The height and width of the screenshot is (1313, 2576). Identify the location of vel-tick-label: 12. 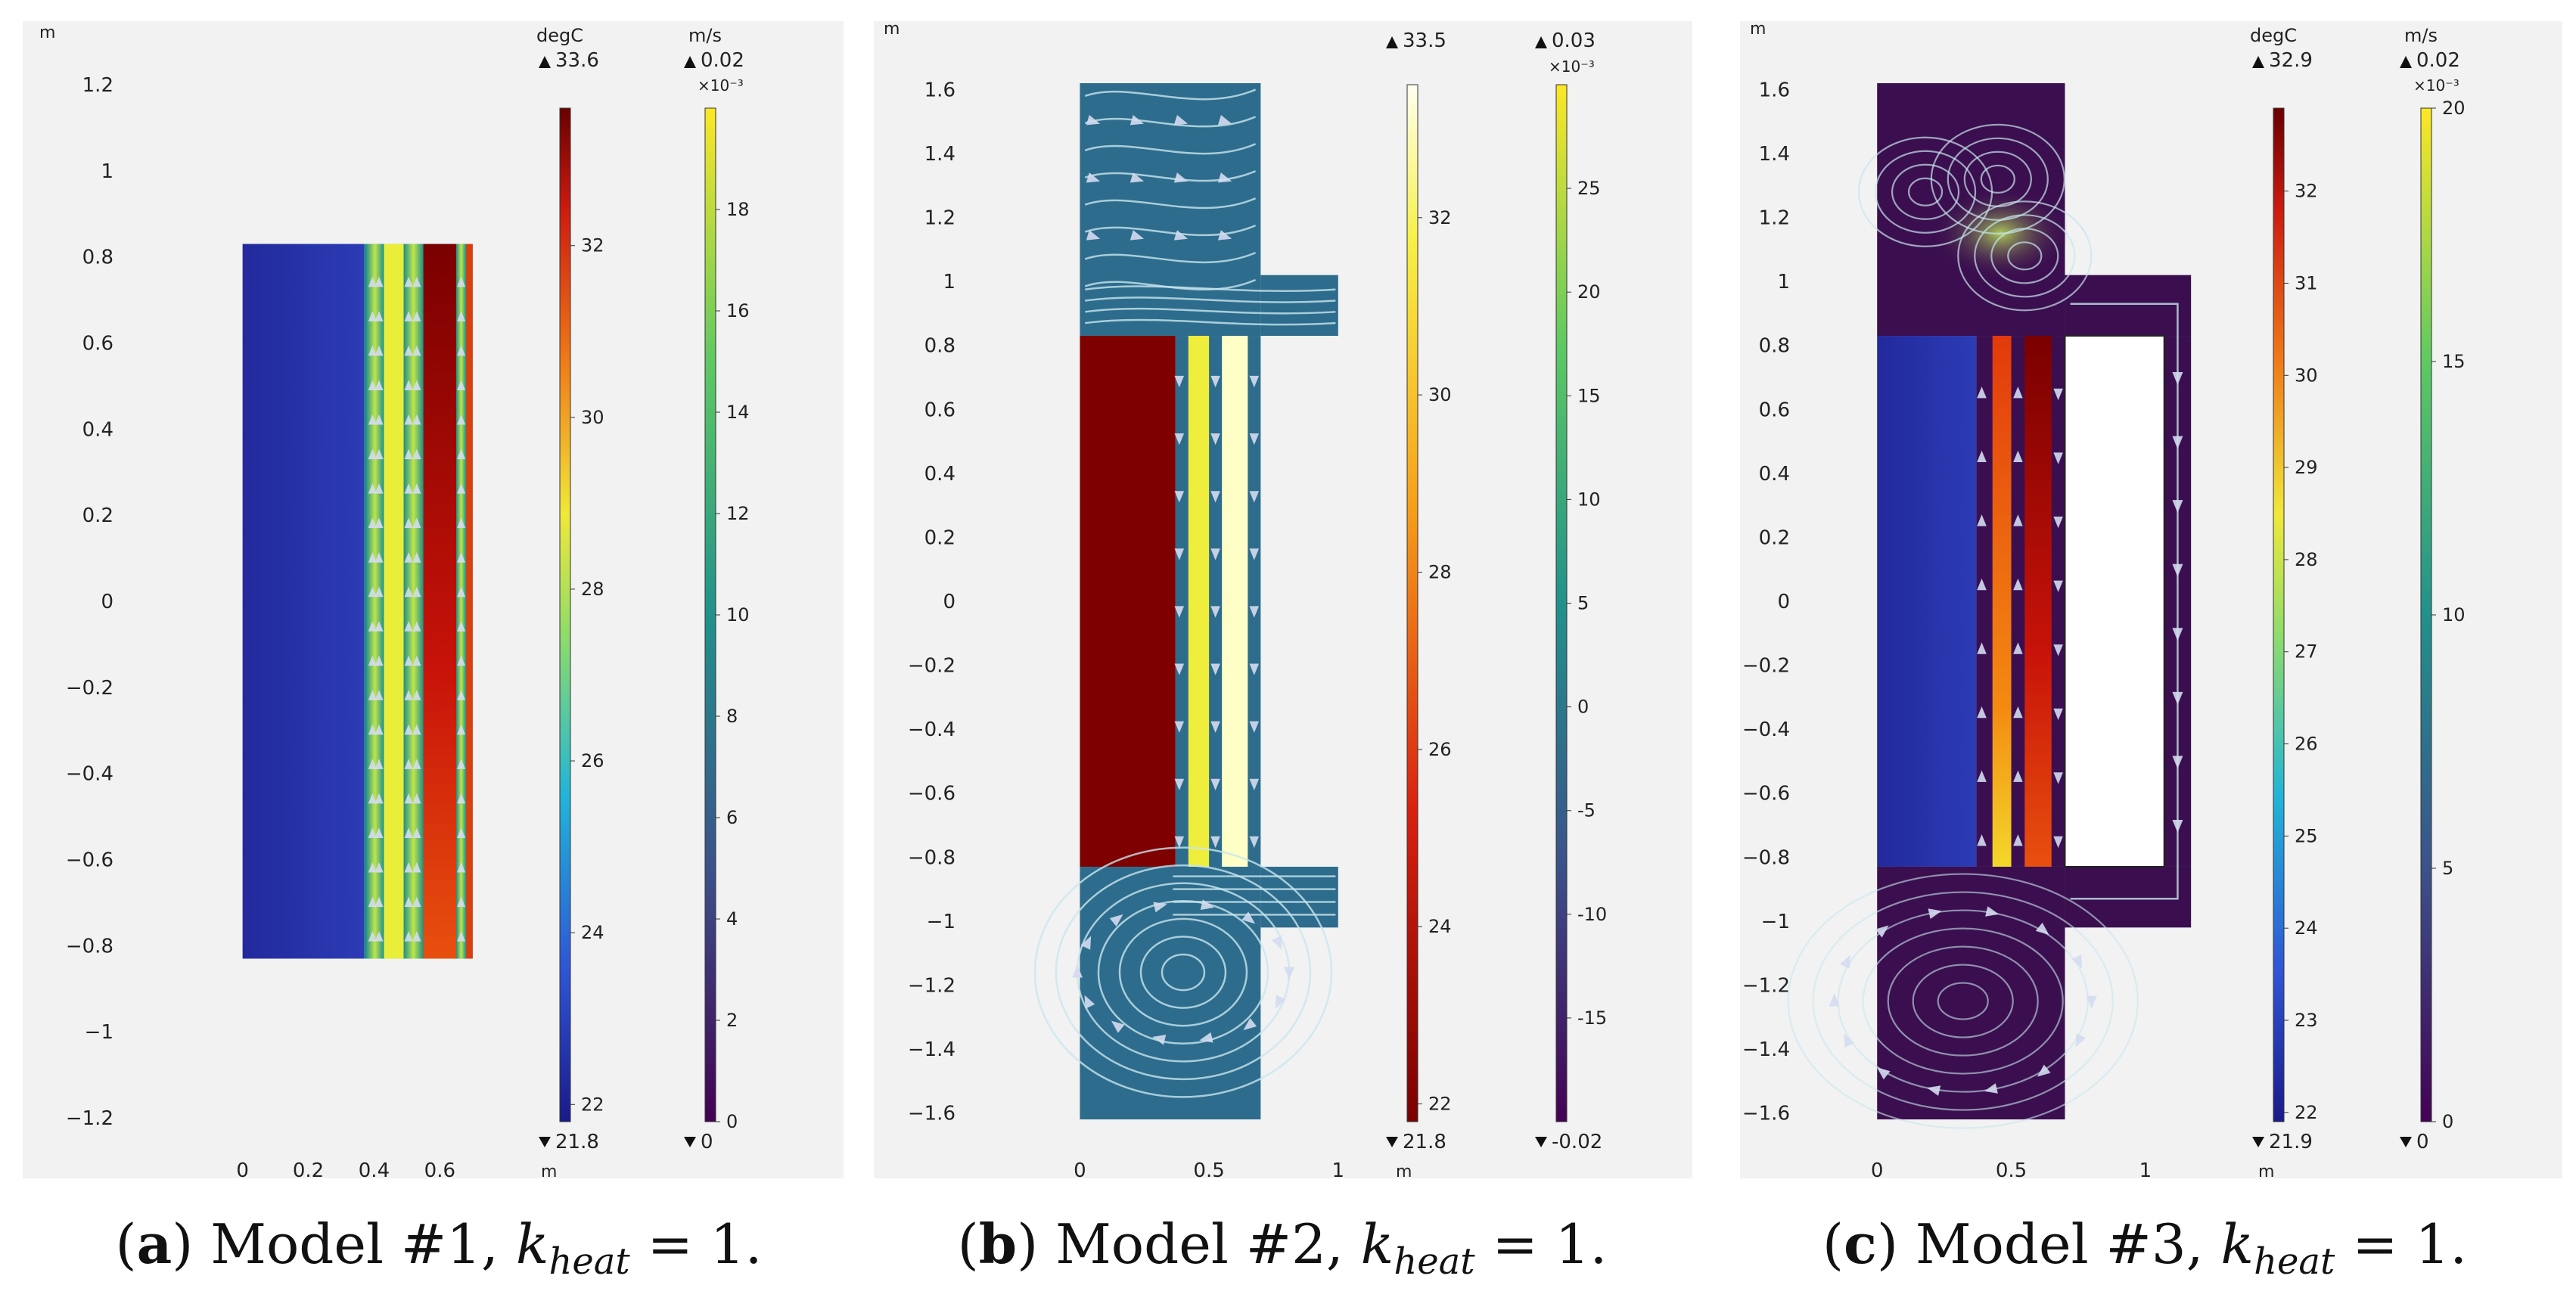
(738, 513).